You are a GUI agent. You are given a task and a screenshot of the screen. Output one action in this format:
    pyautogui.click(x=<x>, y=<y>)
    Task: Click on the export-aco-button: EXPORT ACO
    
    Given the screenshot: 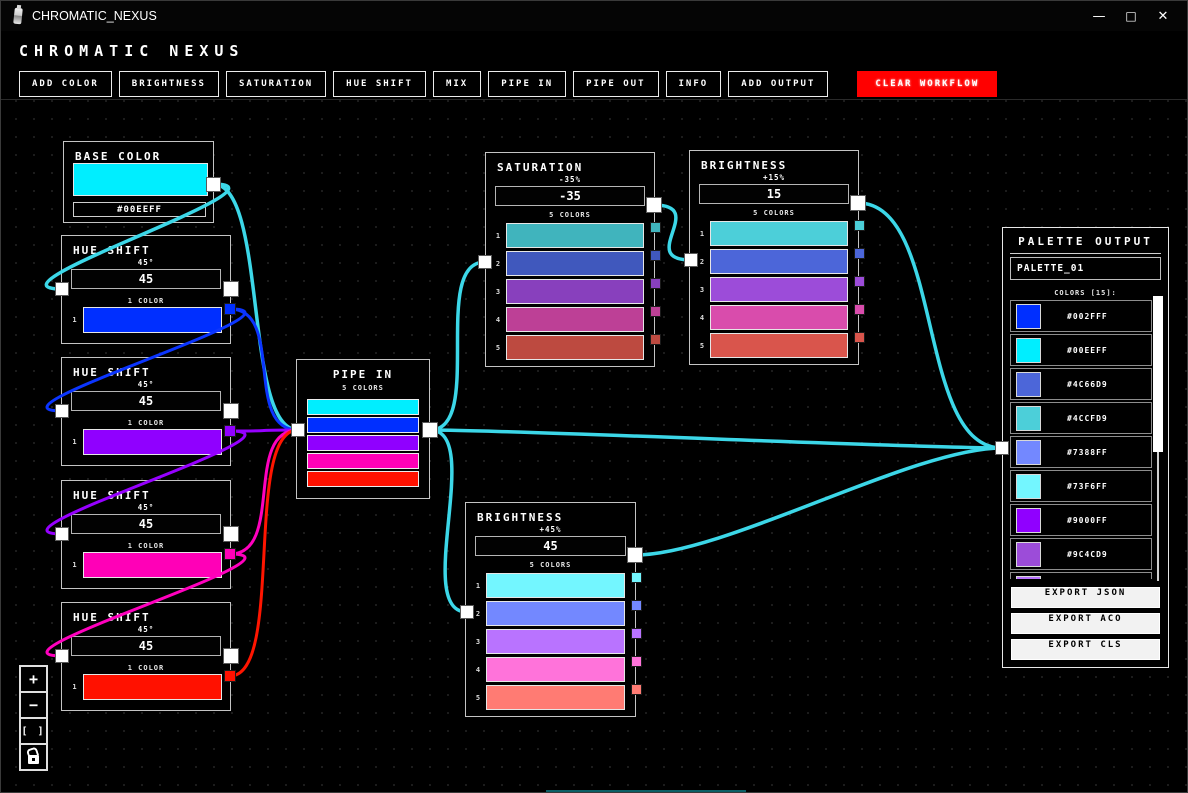 What is the action you would take?
    pyautogui.click(x=1085, y=623)
    